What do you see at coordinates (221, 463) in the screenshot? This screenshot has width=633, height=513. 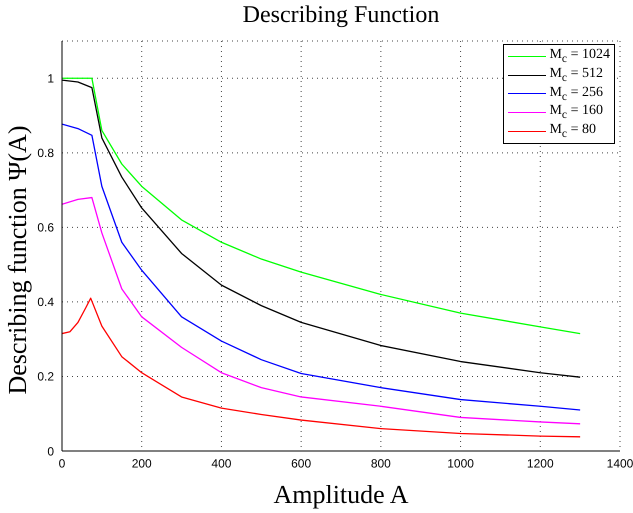 I see `x-tick-label: 400` at bounding box center [221, 463].